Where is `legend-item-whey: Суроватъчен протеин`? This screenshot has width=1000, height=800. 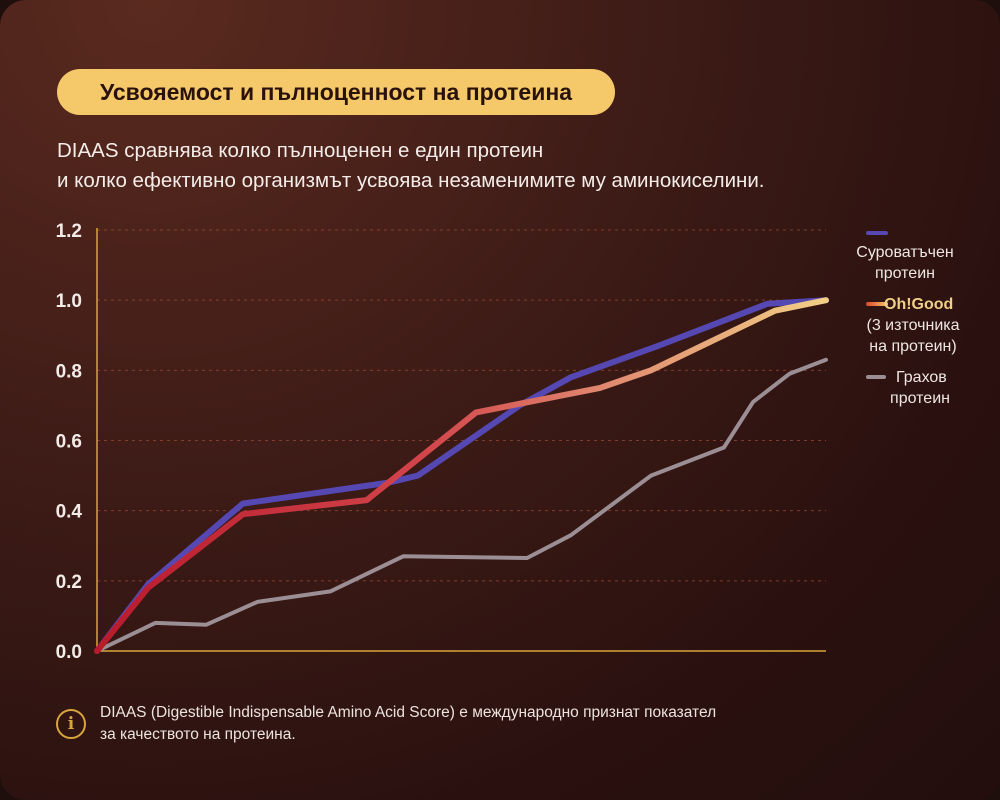 legend-item-whey: Суроватъчен протеин is located at coordinates (905, 263).